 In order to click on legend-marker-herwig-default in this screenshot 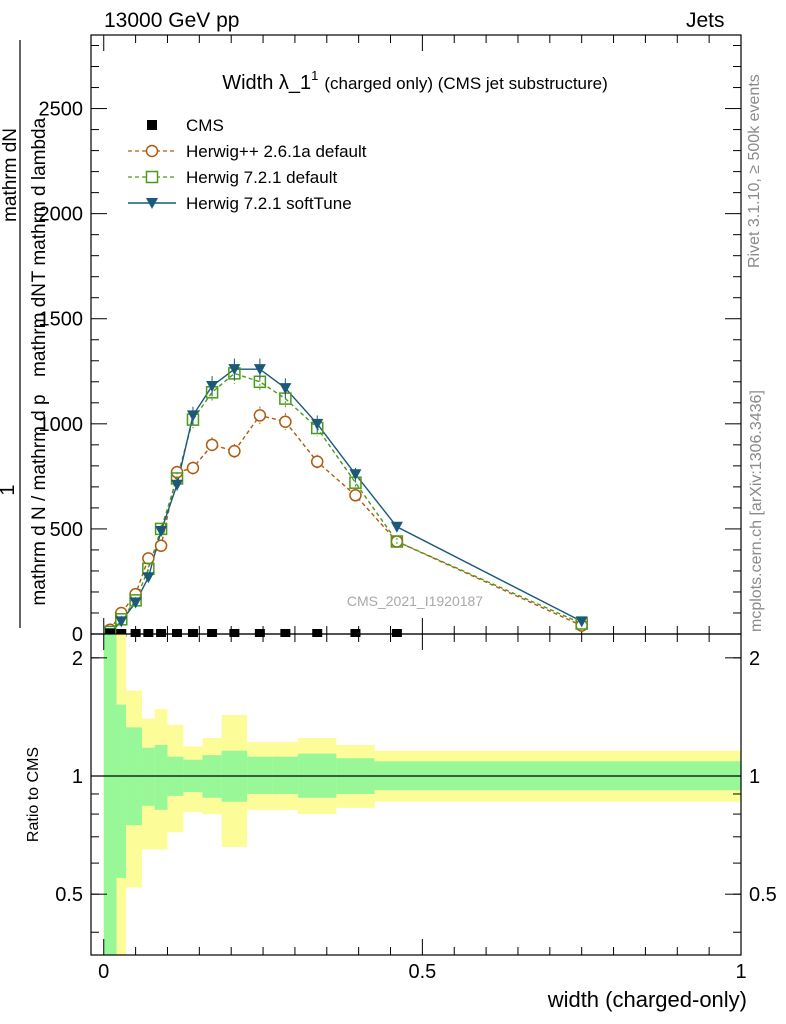, I will do `click(152, 177)`.